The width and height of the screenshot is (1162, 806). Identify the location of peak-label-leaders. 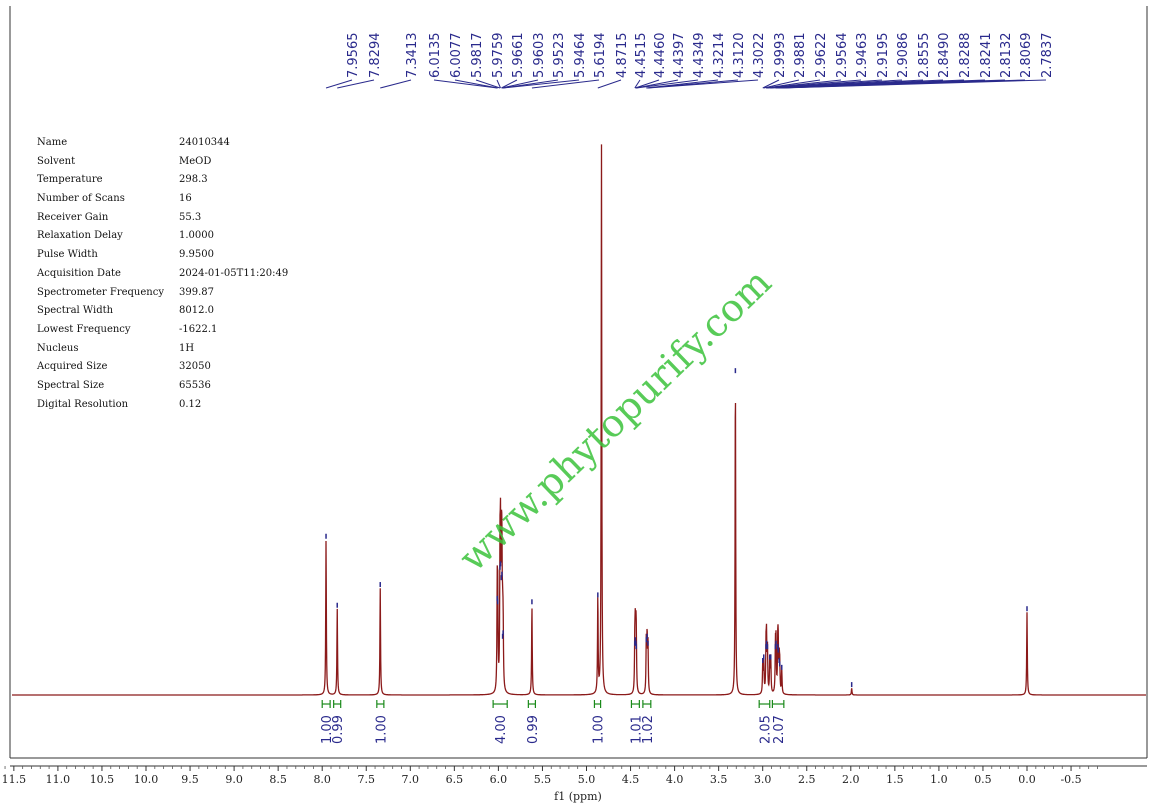
(686, 84).